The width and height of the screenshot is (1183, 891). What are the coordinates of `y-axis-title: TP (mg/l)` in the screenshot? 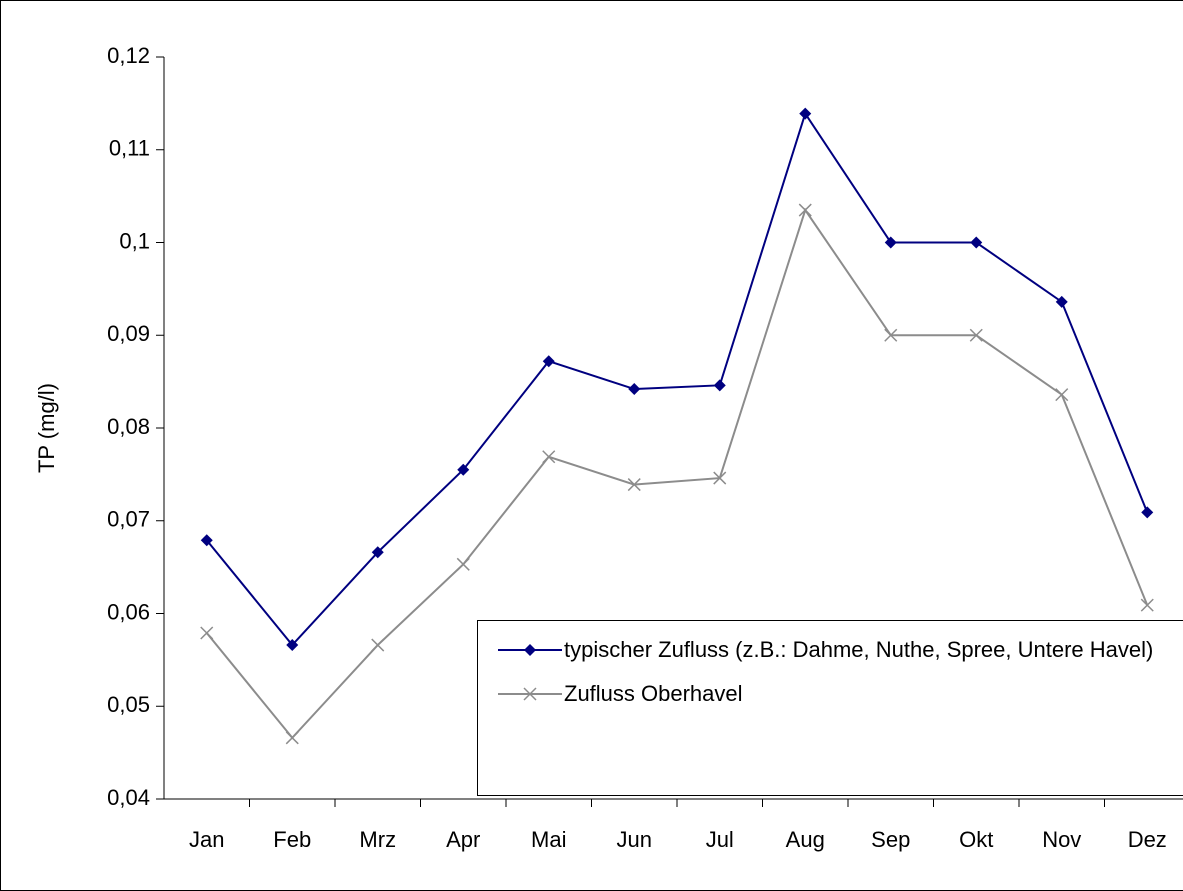 It's located at (46, 428).